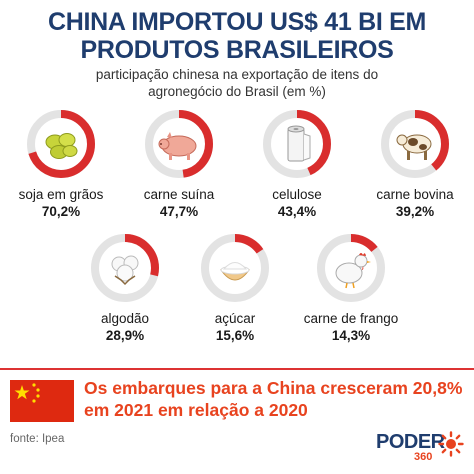  What do you see at coordinates (237, 91) in the screenshot?
I see `subtitle-line-2: agronegócio do Brasil (em %)` at bounding box center [237, 91].